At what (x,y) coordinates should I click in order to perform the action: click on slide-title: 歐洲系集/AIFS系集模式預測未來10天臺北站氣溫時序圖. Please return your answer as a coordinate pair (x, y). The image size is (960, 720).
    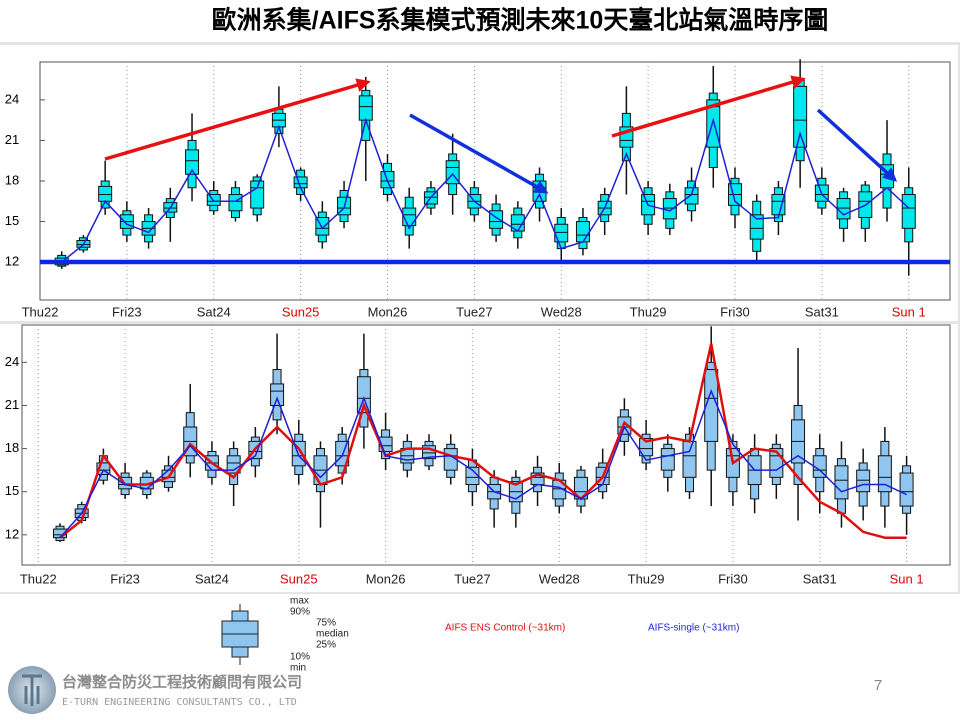
    Looking at the image, I should click on (520, 20).